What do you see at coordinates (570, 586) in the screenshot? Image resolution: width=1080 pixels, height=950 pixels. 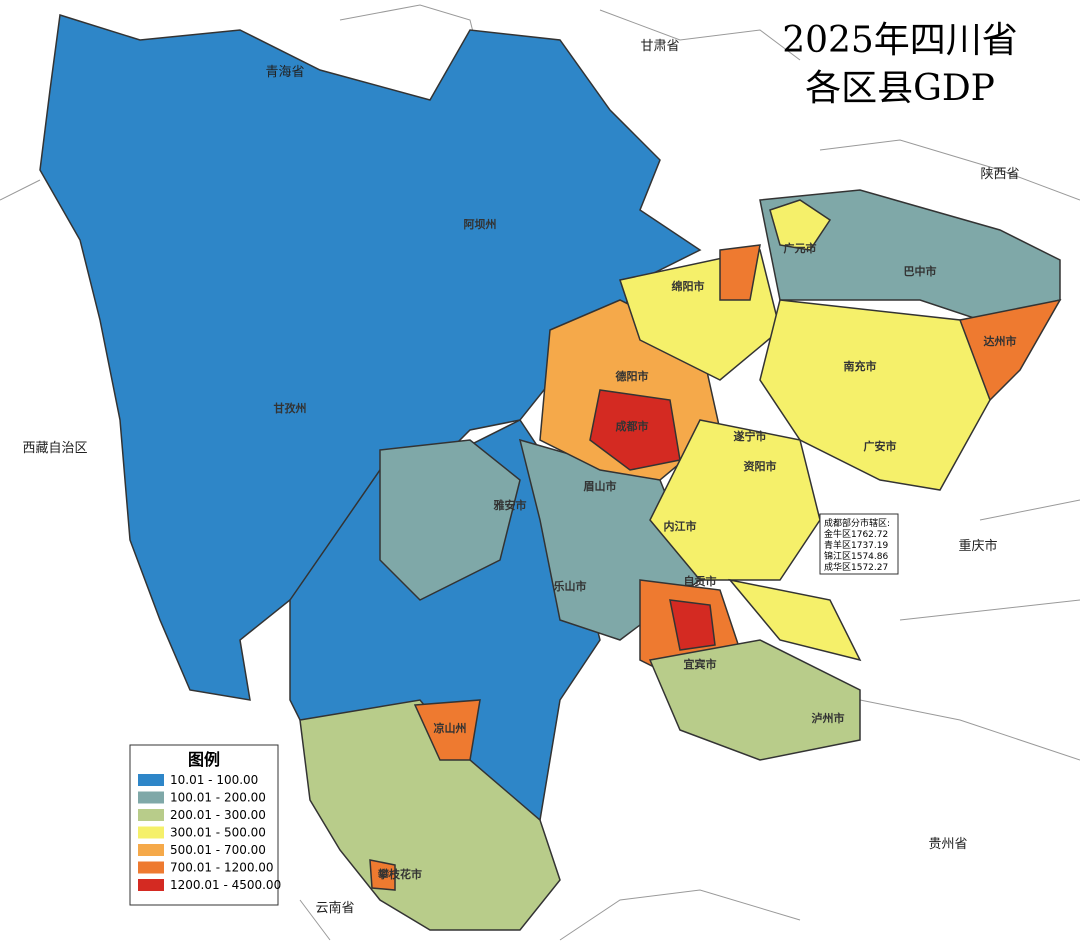 I see `prefecture-label: 乐山市` at bounding box center [570, 586].